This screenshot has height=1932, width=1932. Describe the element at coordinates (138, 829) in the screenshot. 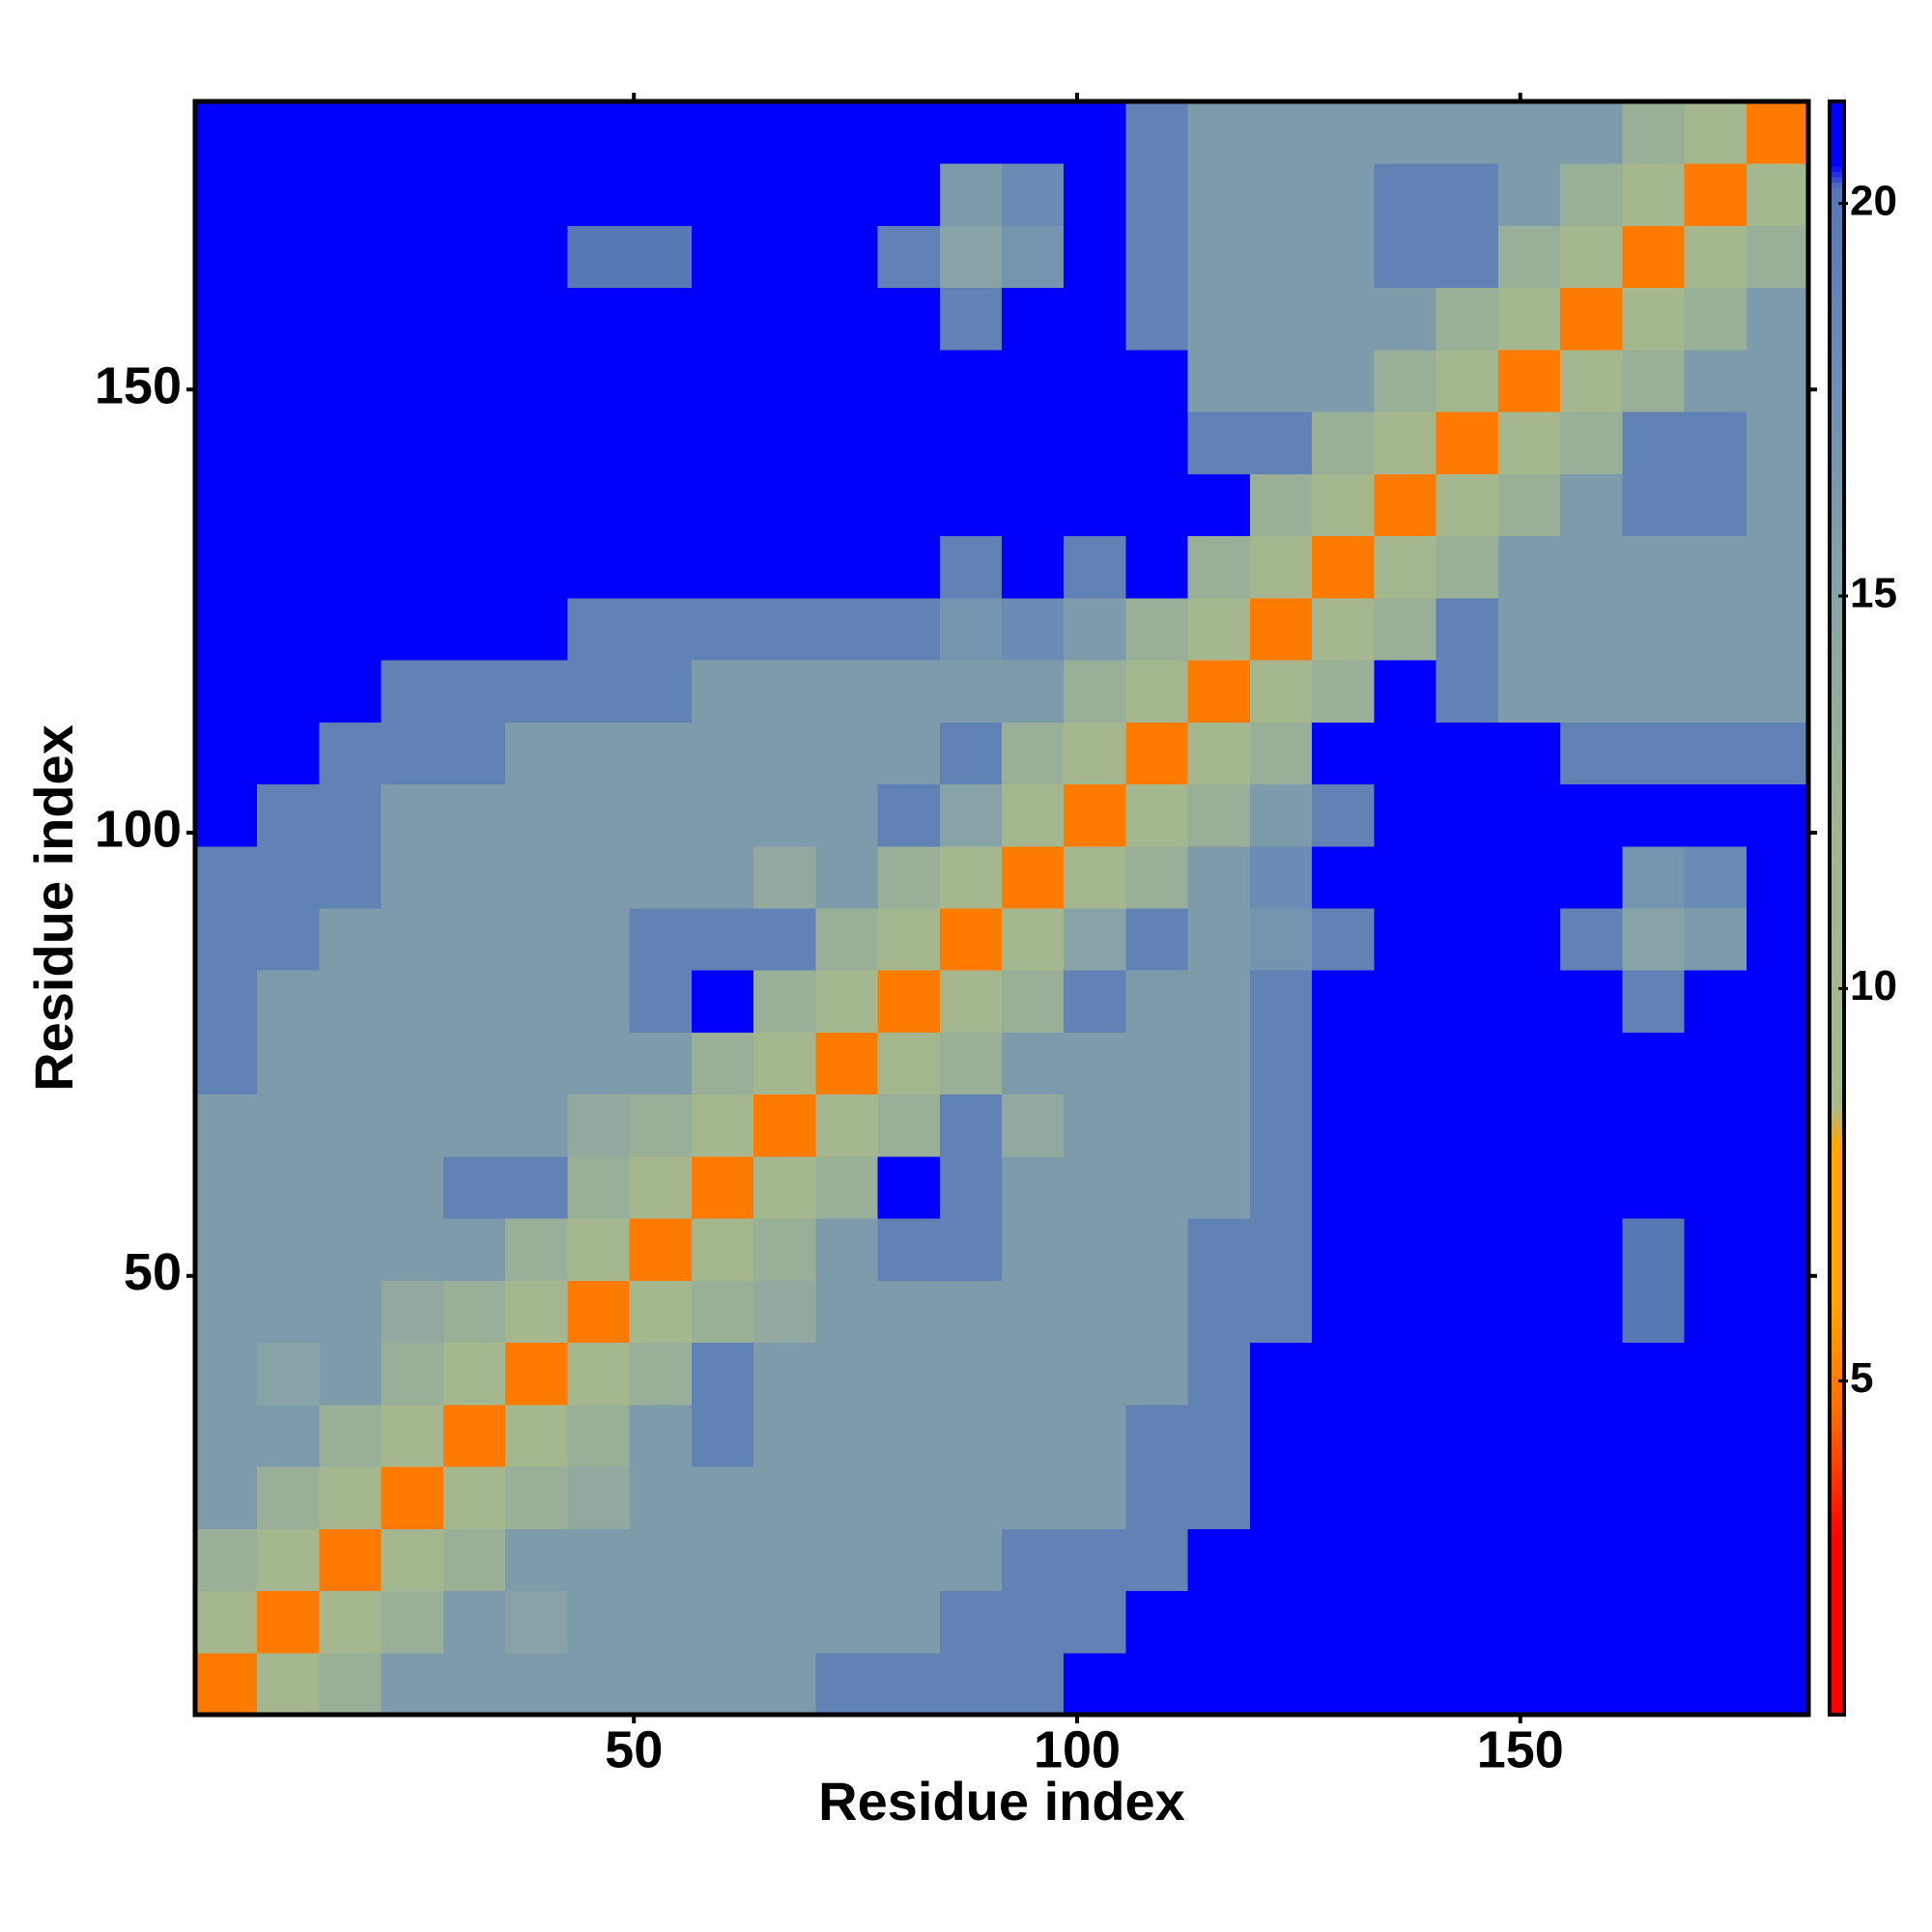

I see `y-tick-label: 100` at that location.